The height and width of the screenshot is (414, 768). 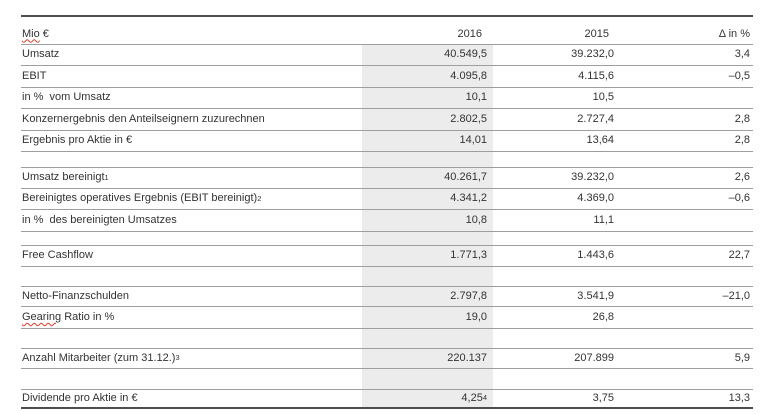 I want to click on cell-delta: 13,3, so click(x=739, y=397).